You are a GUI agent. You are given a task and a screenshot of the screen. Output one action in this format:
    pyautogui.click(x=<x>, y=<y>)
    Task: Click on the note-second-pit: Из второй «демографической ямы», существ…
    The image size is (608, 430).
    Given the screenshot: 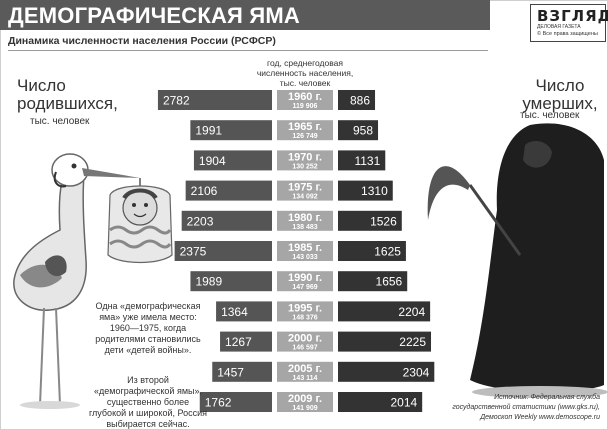 What is the action you would take?
    pyautogui.click(x=148, y=402)
    